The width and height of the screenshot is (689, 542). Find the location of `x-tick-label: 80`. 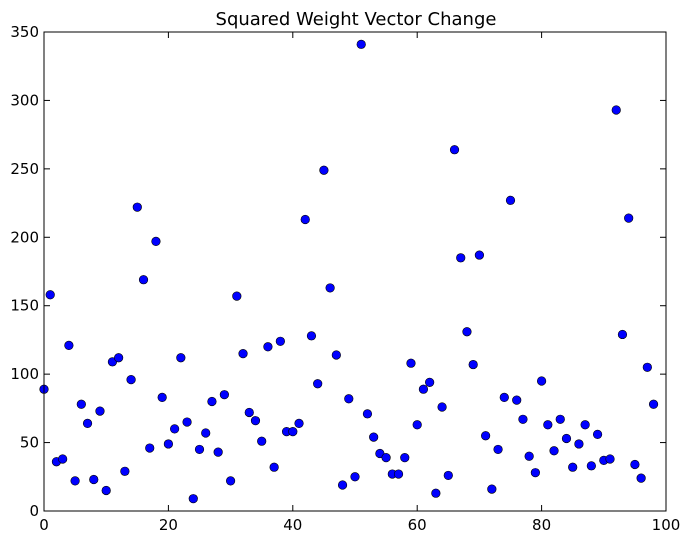

x-tick-label: 80 is located at coordinates (541, 525).